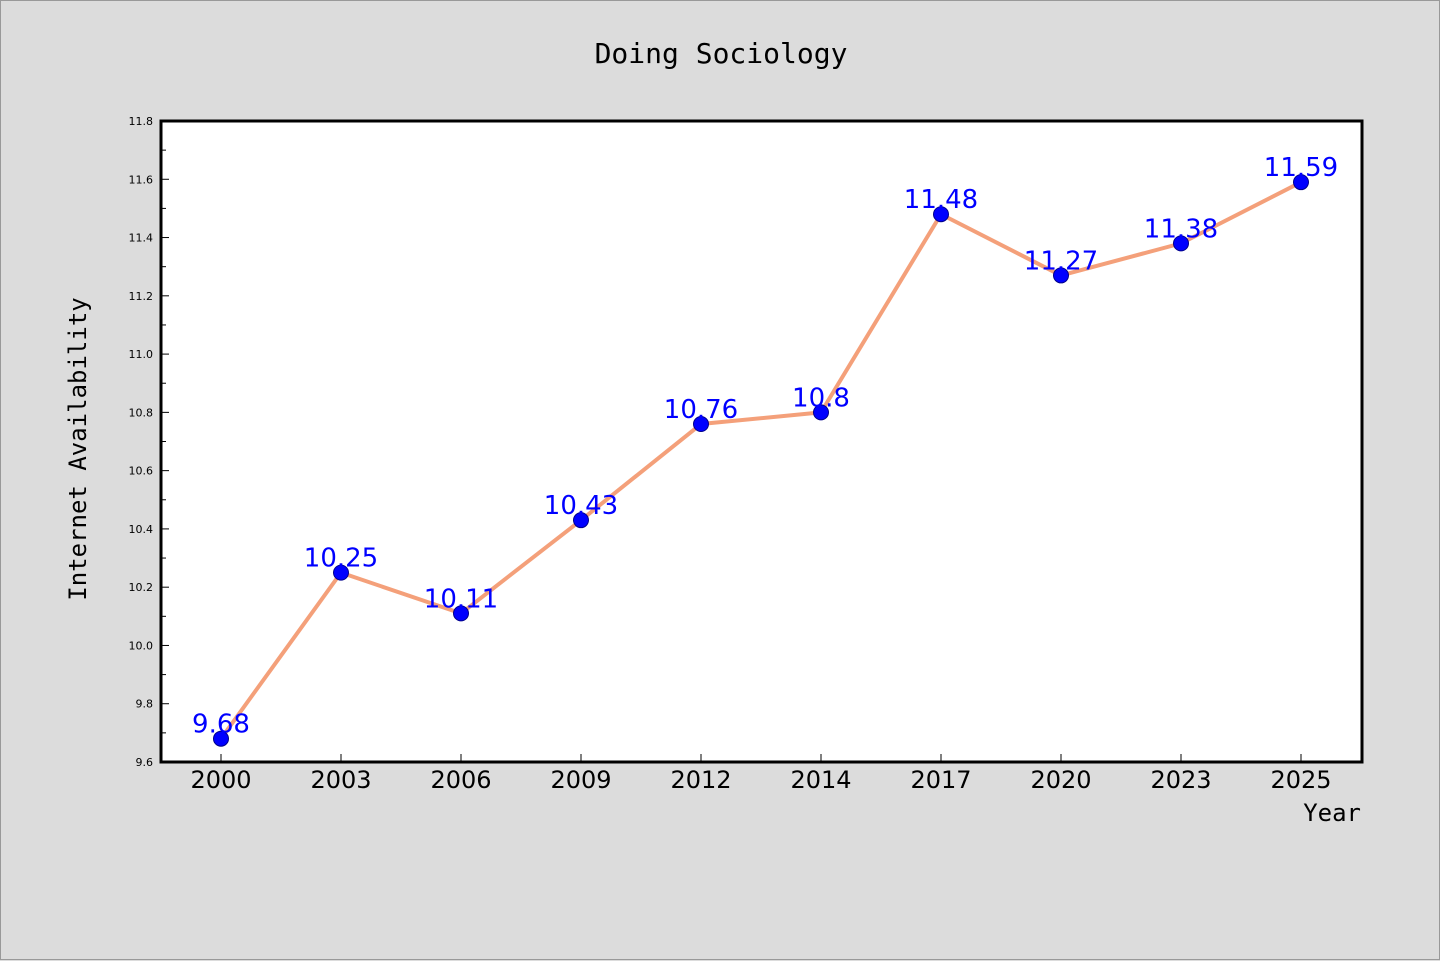  Describe the element at coordinates (220, 780) in the screenshot. I see `x-tick-label: 2000` at that location.